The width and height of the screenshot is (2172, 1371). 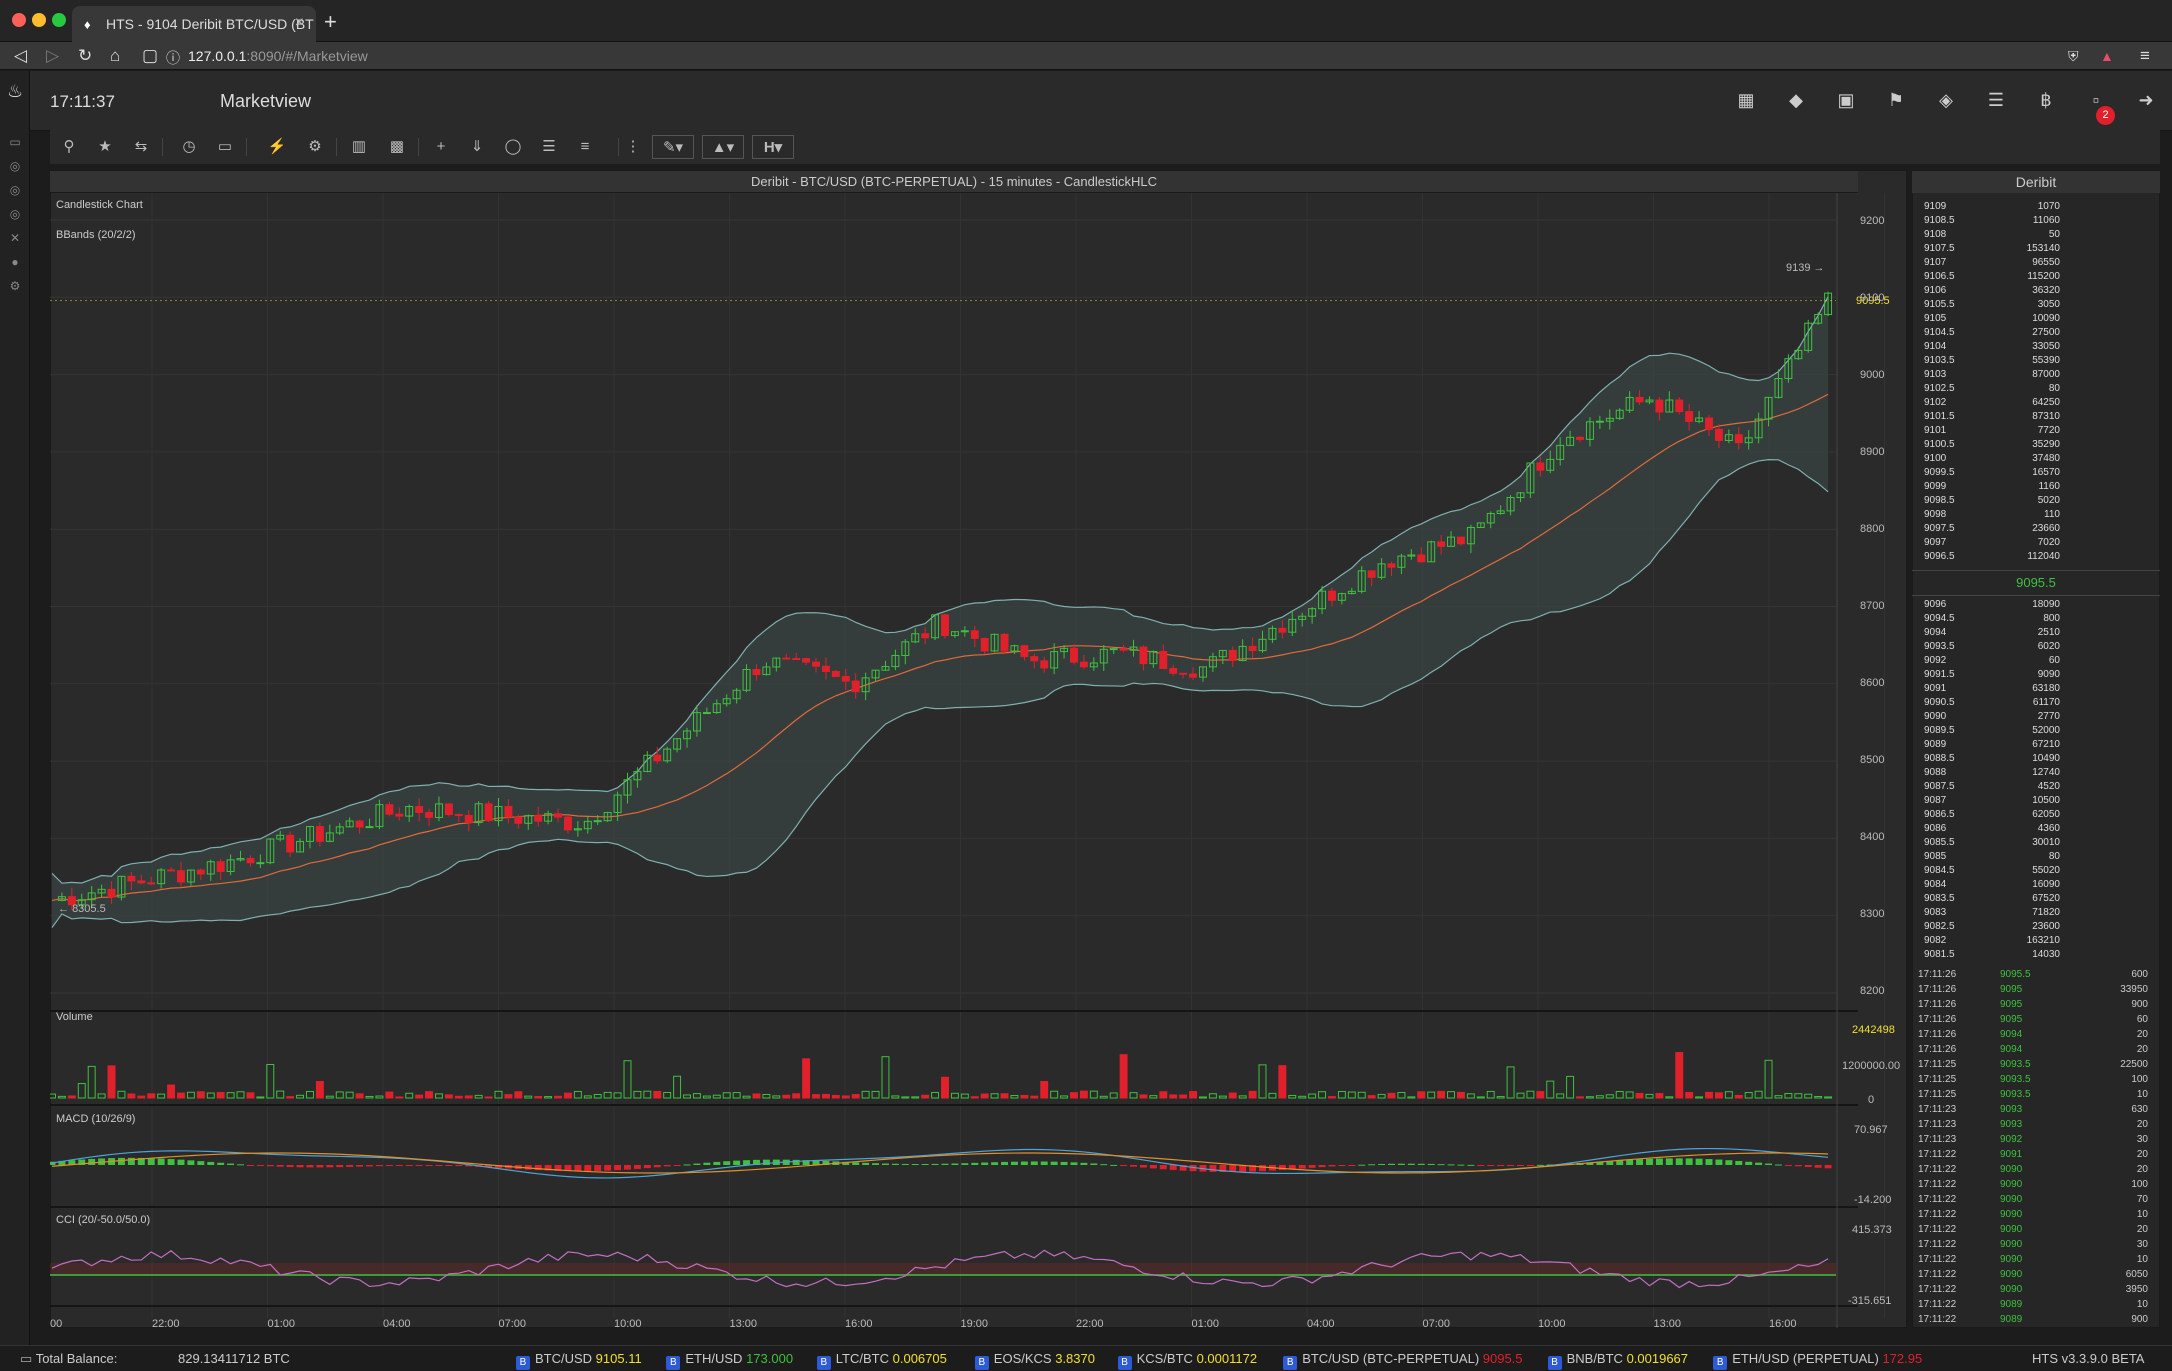 I want to click on more-icon: ⋮, so click(x=633, y=146).